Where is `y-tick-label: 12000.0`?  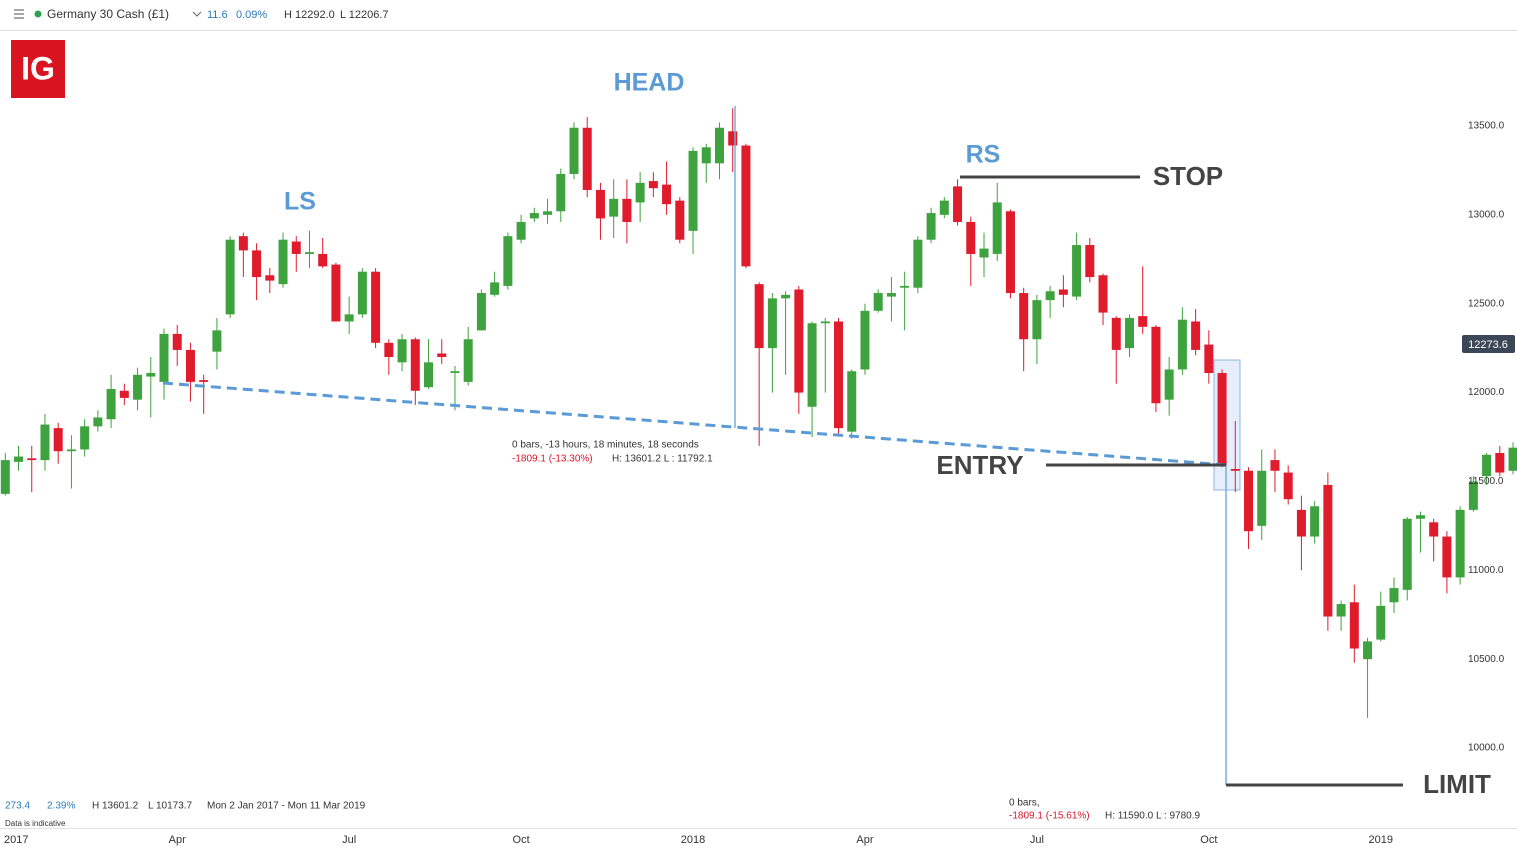
y-tick-label: 12000.0 is located at coordinates (1486, 392).